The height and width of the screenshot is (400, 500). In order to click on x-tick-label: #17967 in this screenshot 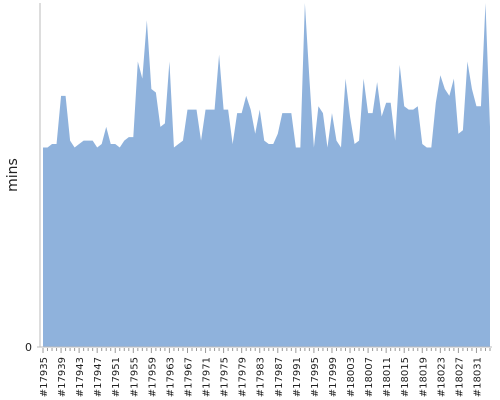, I will do `click(188, 377)`.